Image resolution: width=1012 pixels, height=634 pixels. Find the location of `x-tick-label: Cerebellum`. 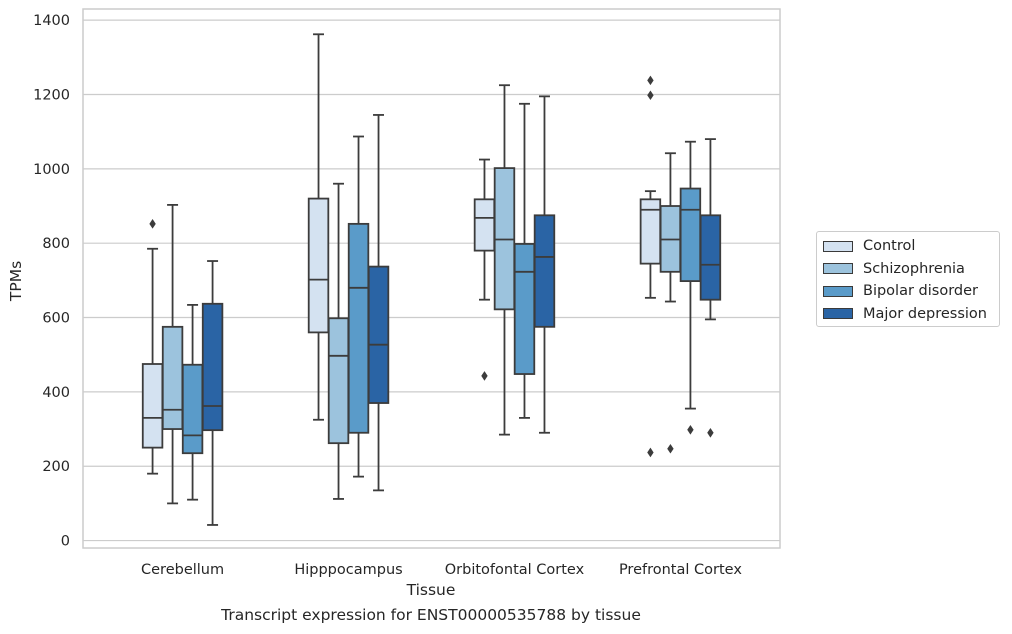

x-tick-label: Cerebellum is located at coordinates (182, 570).